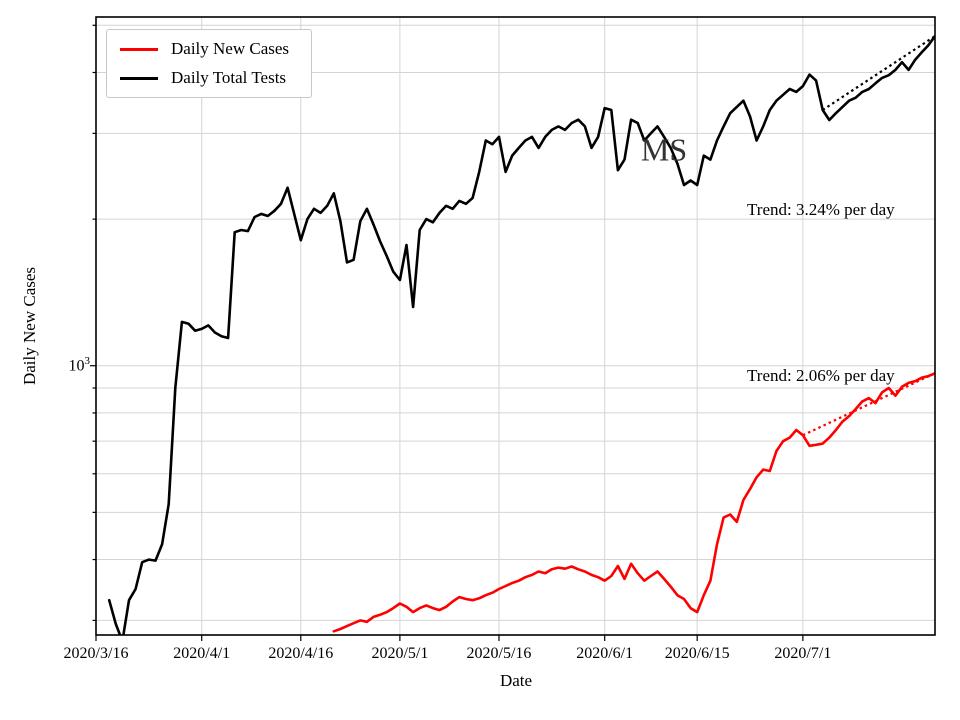 The image size is (960, 720). I want to click on legend-item-daily-new-cases: Daily New Cases, so click(204, 49).